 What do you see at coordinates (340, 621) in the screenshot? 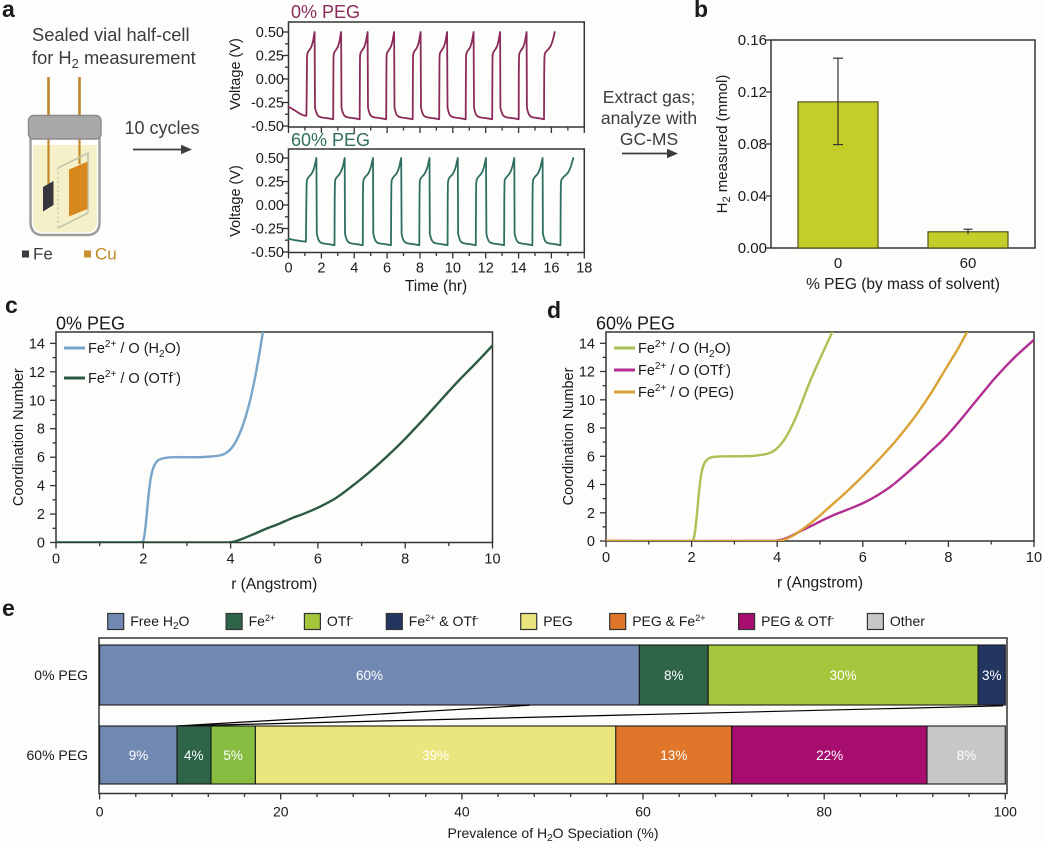
I see `svg-text: OTf-` at bounding box center [340, 621].